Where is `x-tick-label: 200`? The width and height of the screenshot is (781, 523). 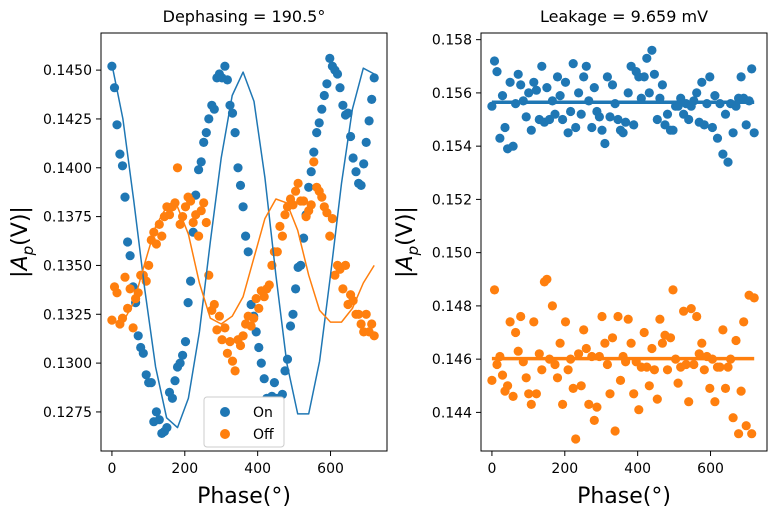 x-tick-label: 200 is located at coordinates (564, 469).